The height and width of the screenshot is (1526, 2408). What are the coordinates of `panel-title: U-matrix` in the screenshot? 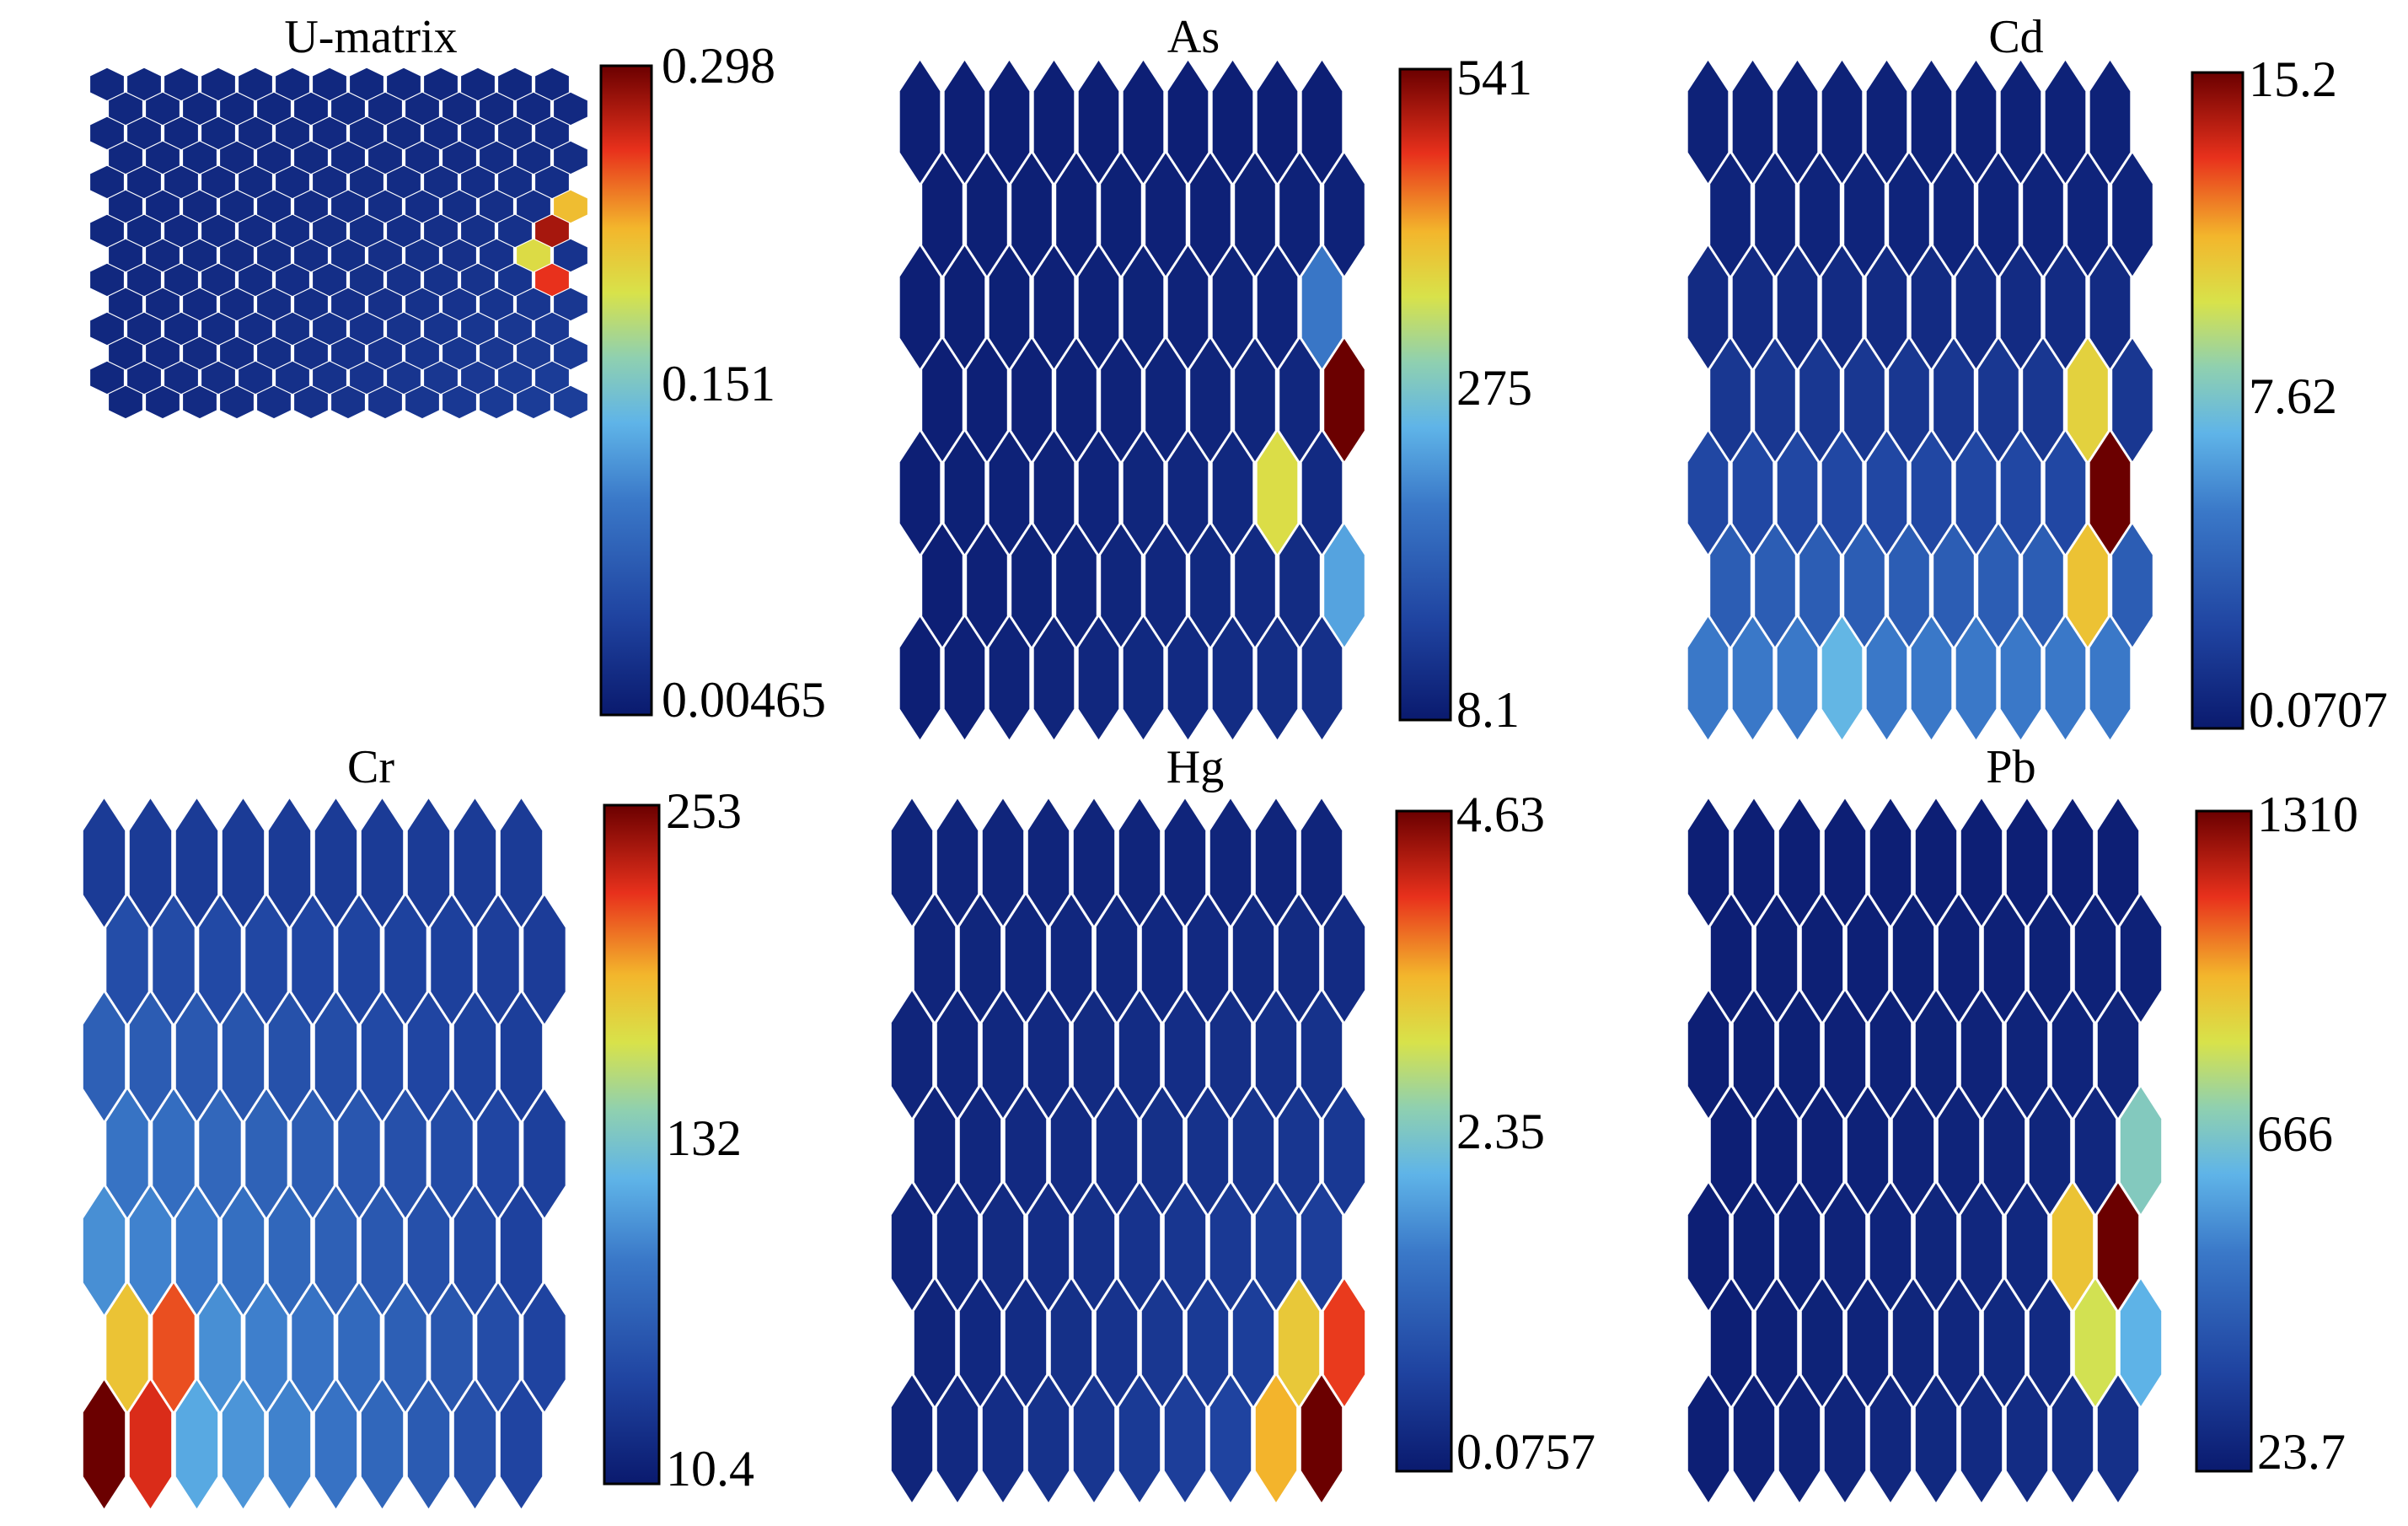 It's located at (370, 37).